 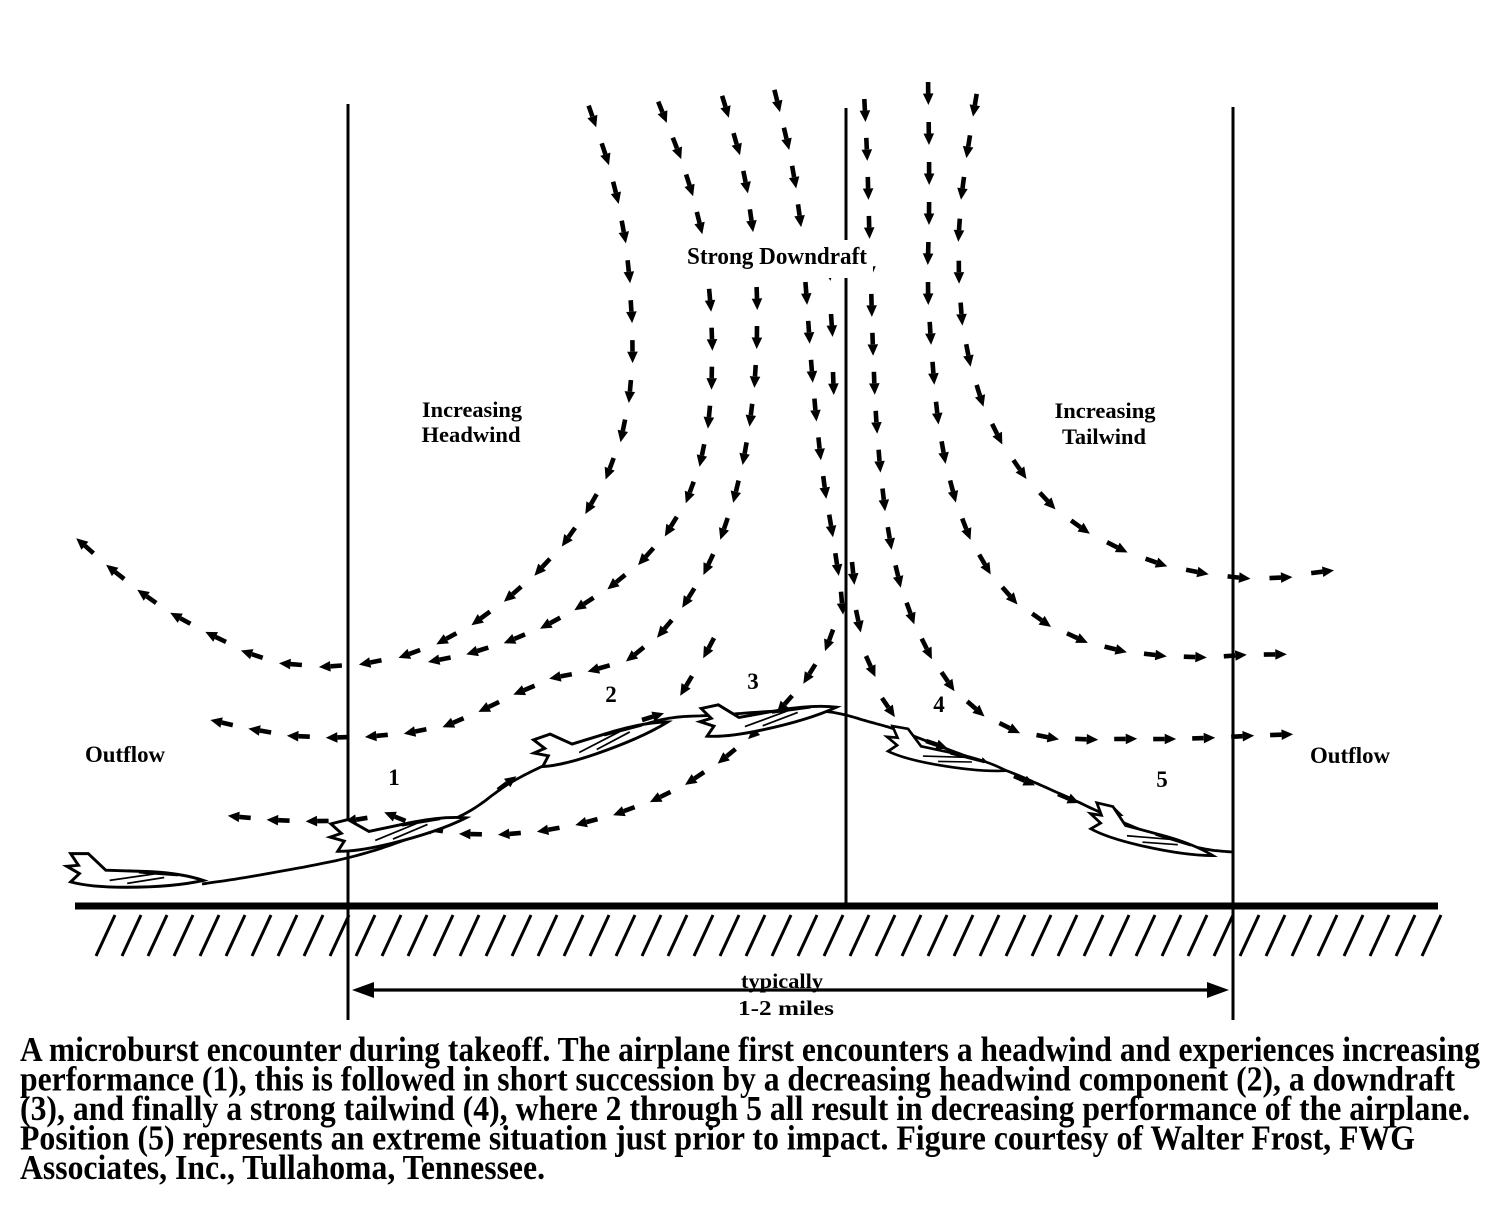 I want to click on svg-text: 1, so click(x=394, y=777).